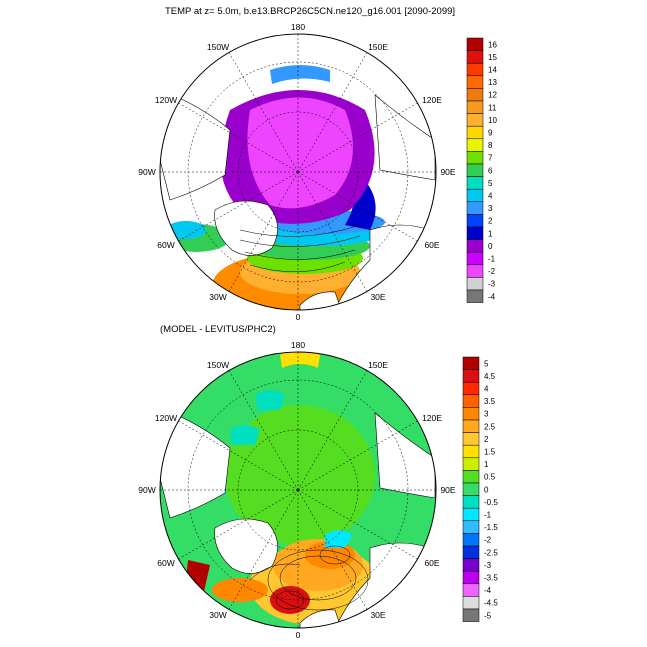 The height and width of the screenshot is (647, 647). I want to click on top-colorbar-label: -3, so click(492, 284).